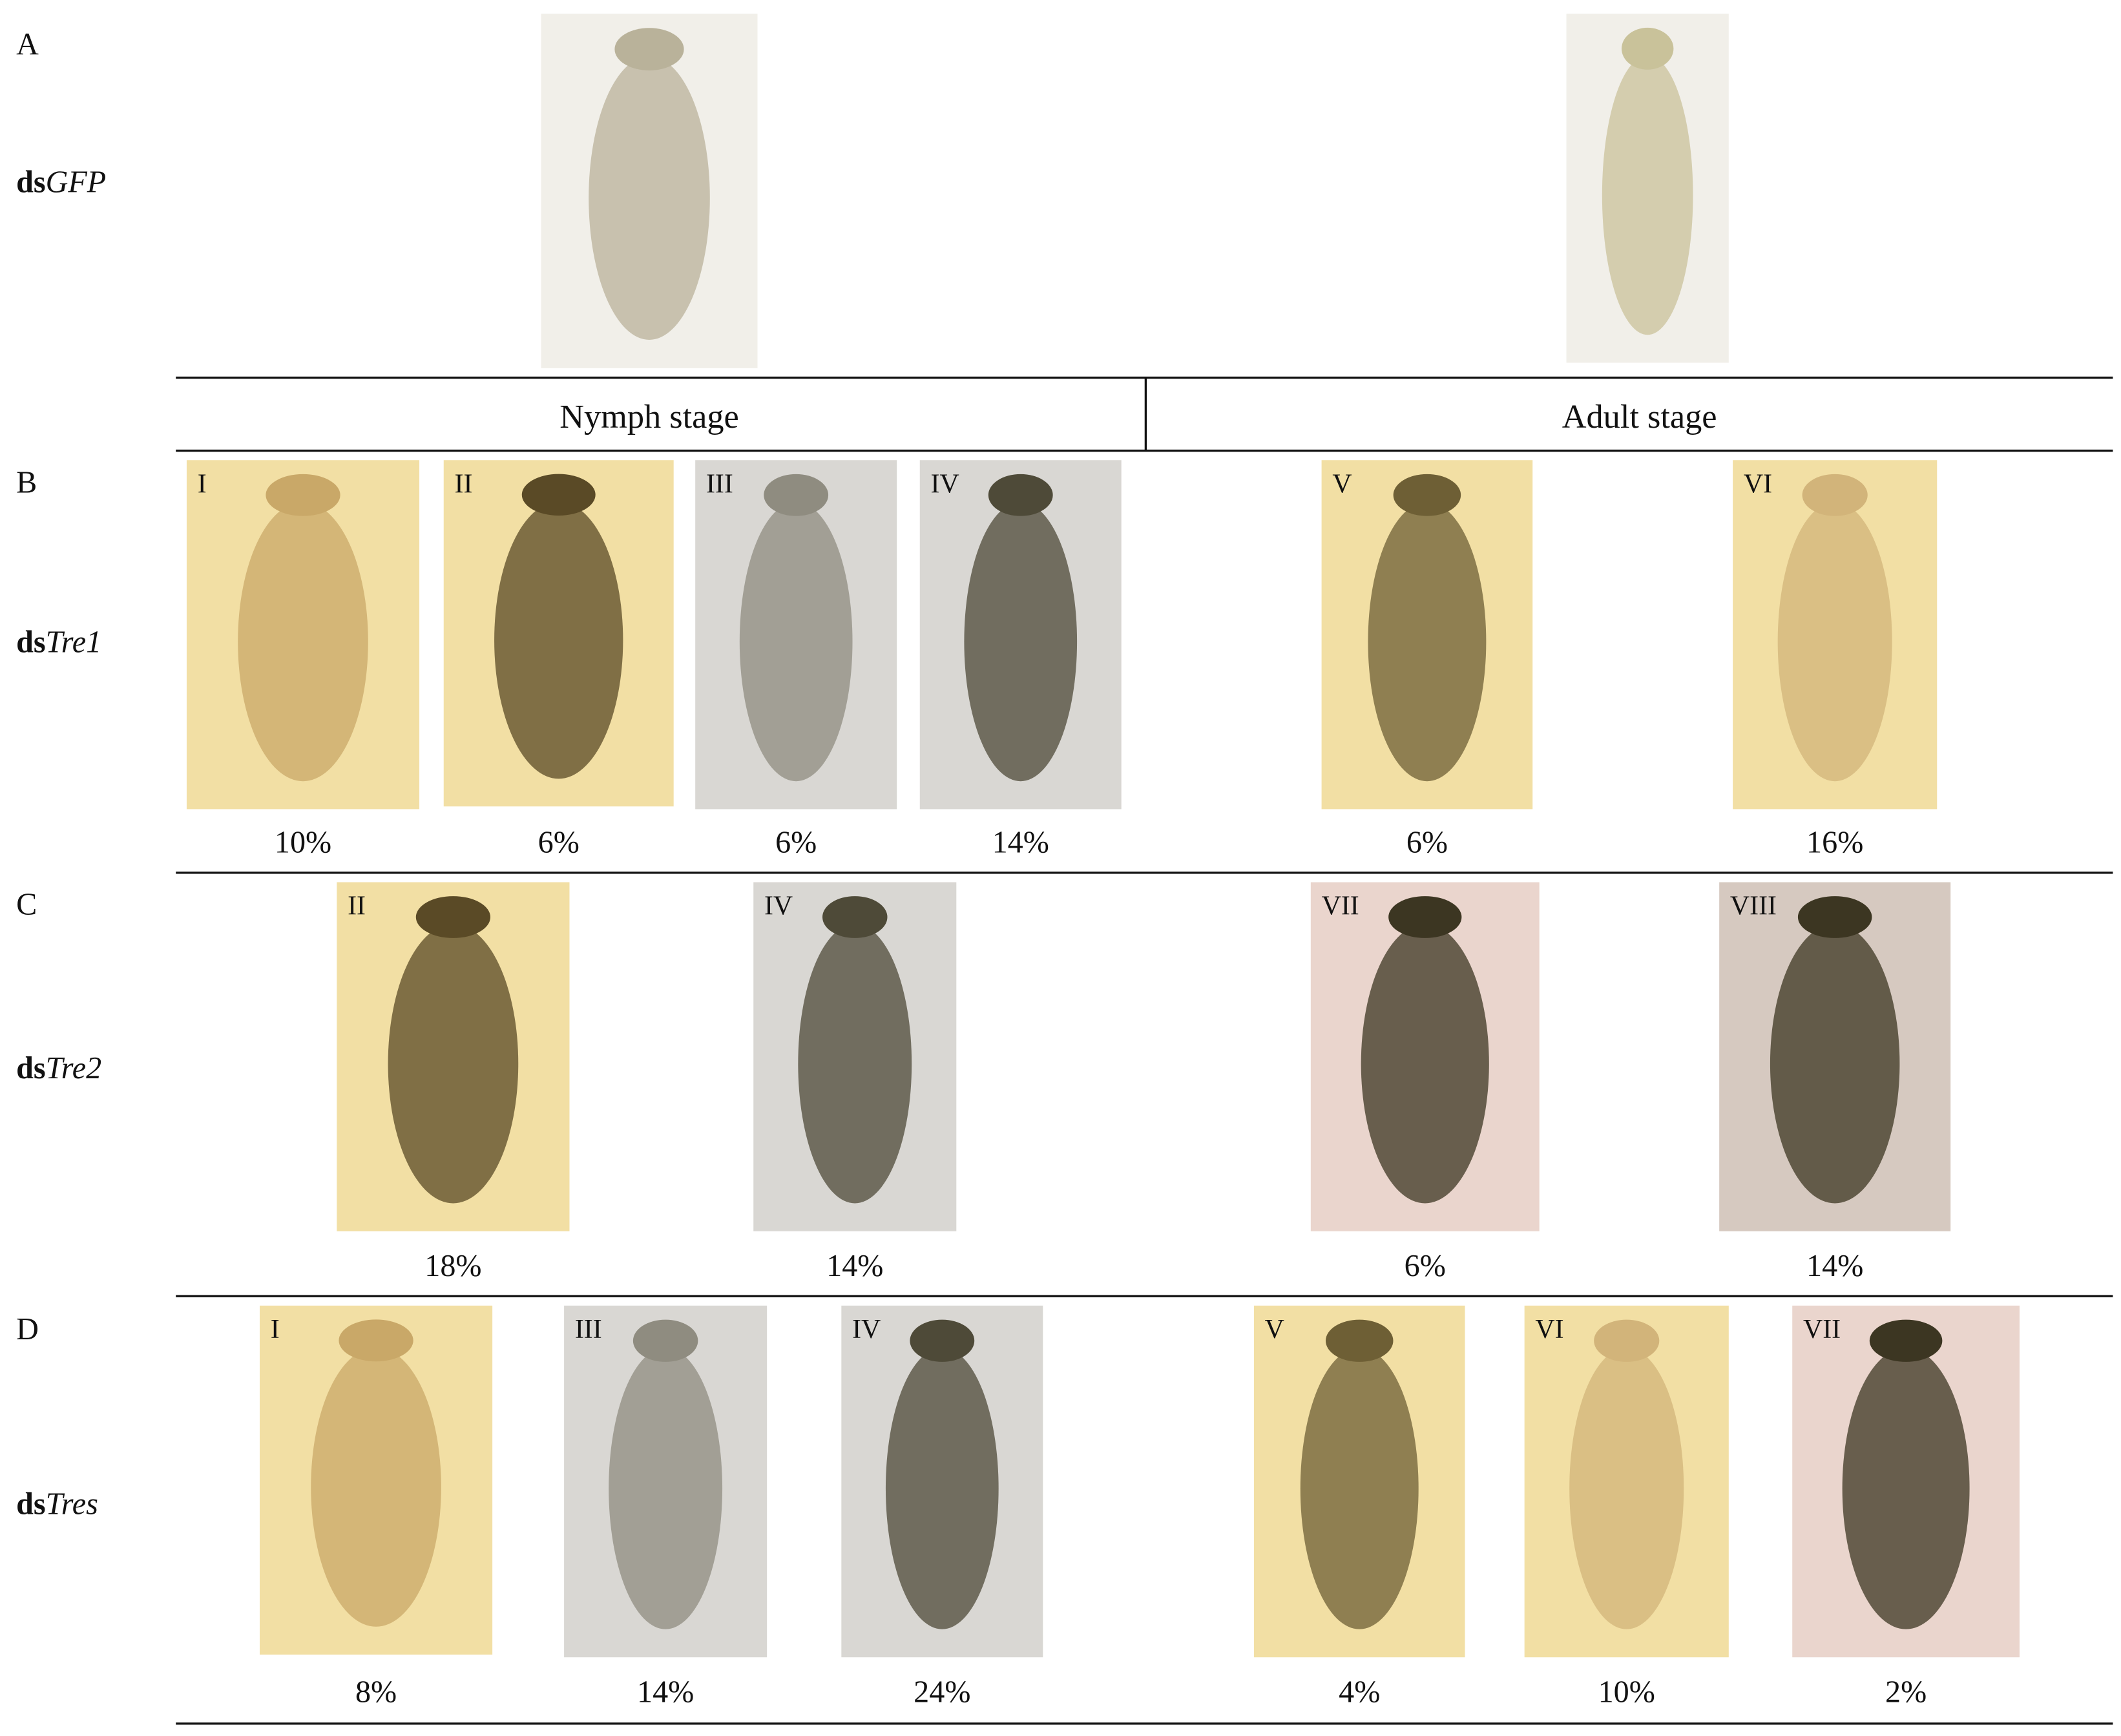  I want to click on phenotype-percent: 4%, so click(1359, 1692).